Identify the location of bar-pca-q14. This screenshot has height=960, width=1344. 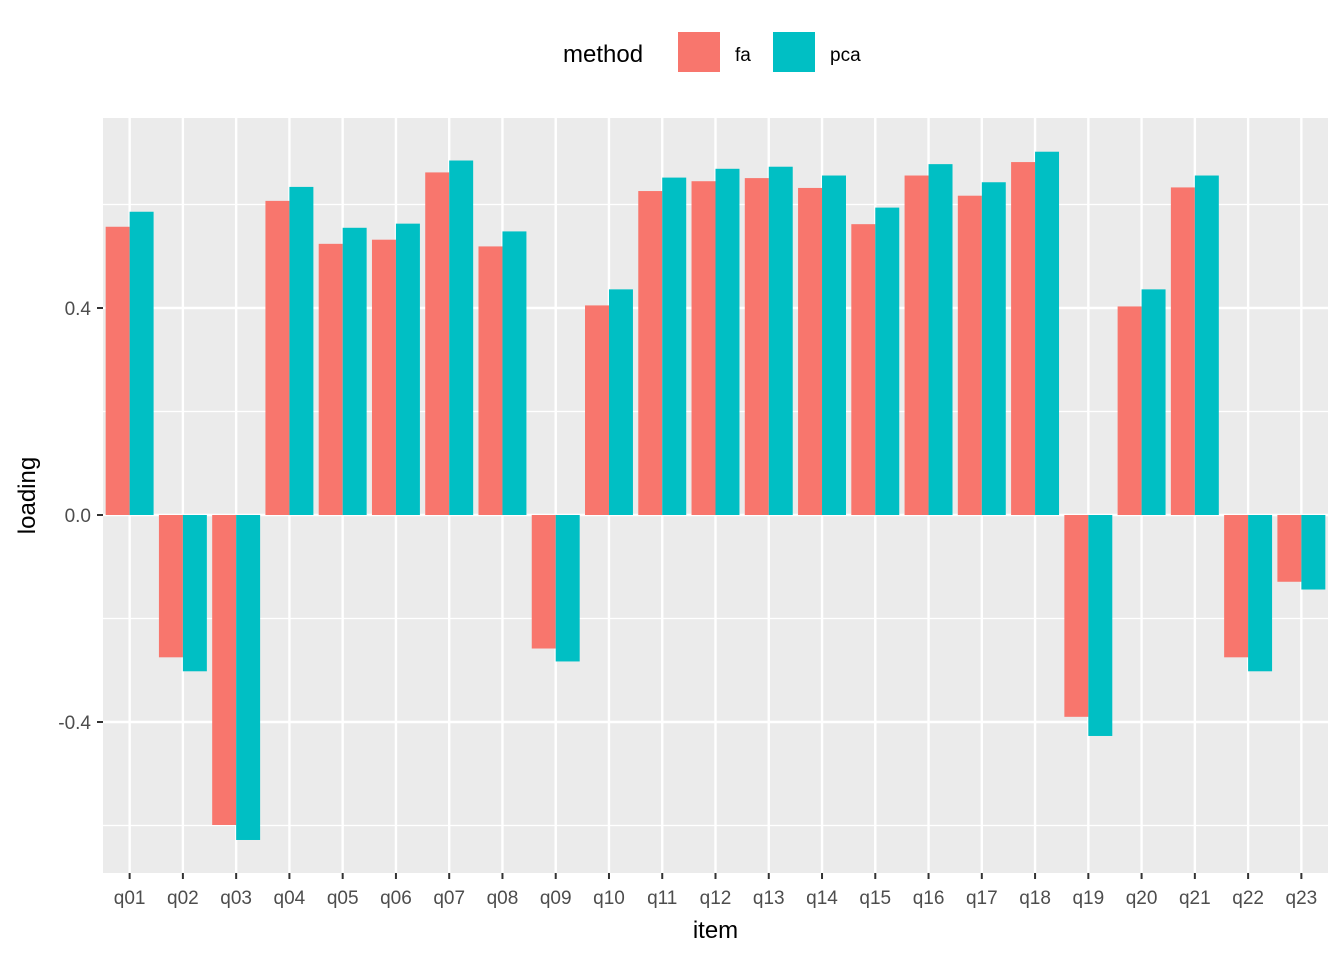
(834, 345).